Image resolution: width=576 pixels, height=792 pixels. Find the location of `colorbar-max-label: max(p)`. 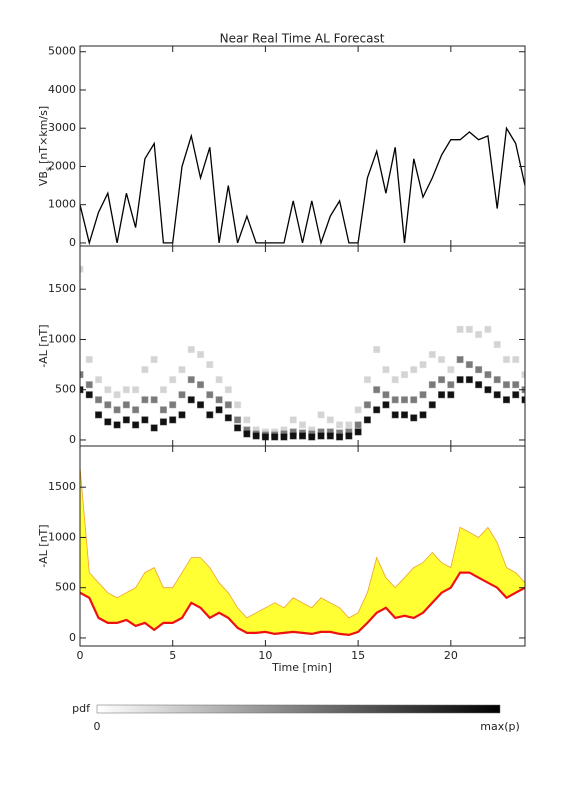

colorbar-max-label: max(p) is located at coordinates (500, 726).